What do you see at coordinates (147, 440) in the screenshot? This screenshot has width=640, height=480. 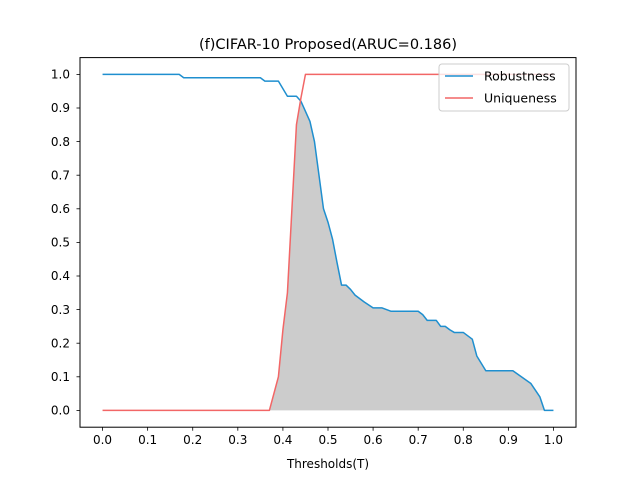 I see `x-tick-label: 0.1` at bounding box center [147, 440].